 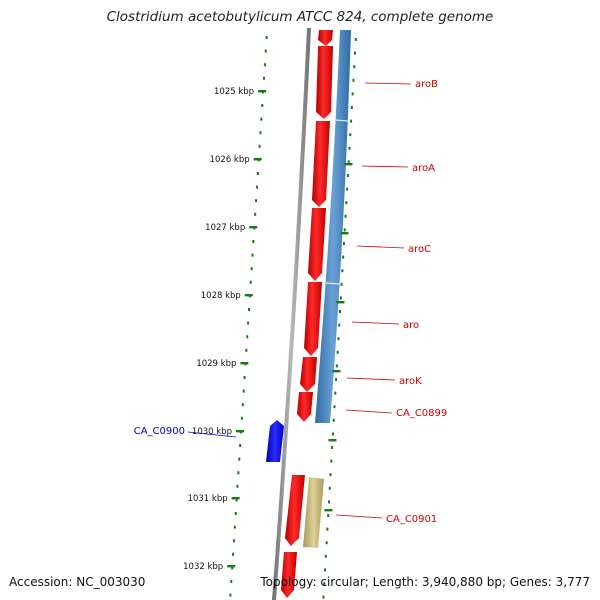 I want to click on scale-tick-label: 1026 kbp, so click(x=230, y=160).